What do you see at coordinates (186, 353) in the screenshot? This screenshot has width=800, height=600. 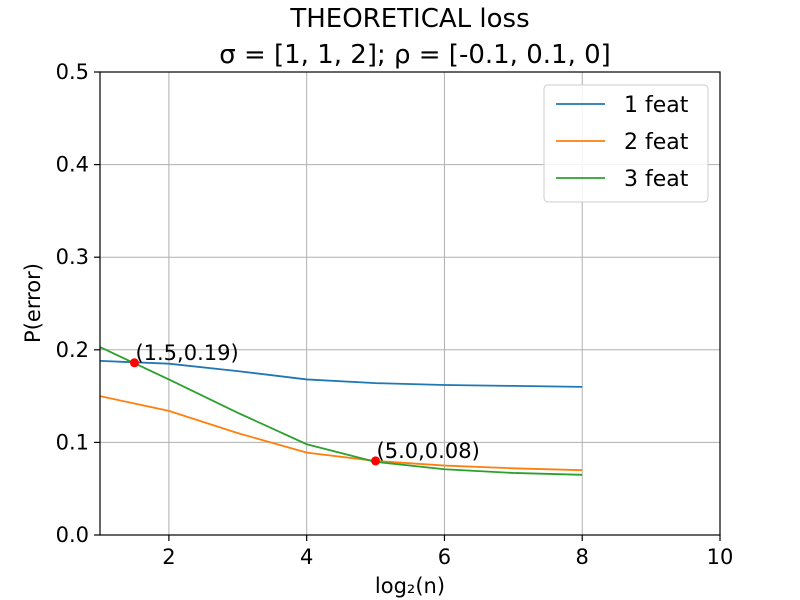 I see `annotation-label-1: (1.5,0.19)` at bounding box center [186, 353].